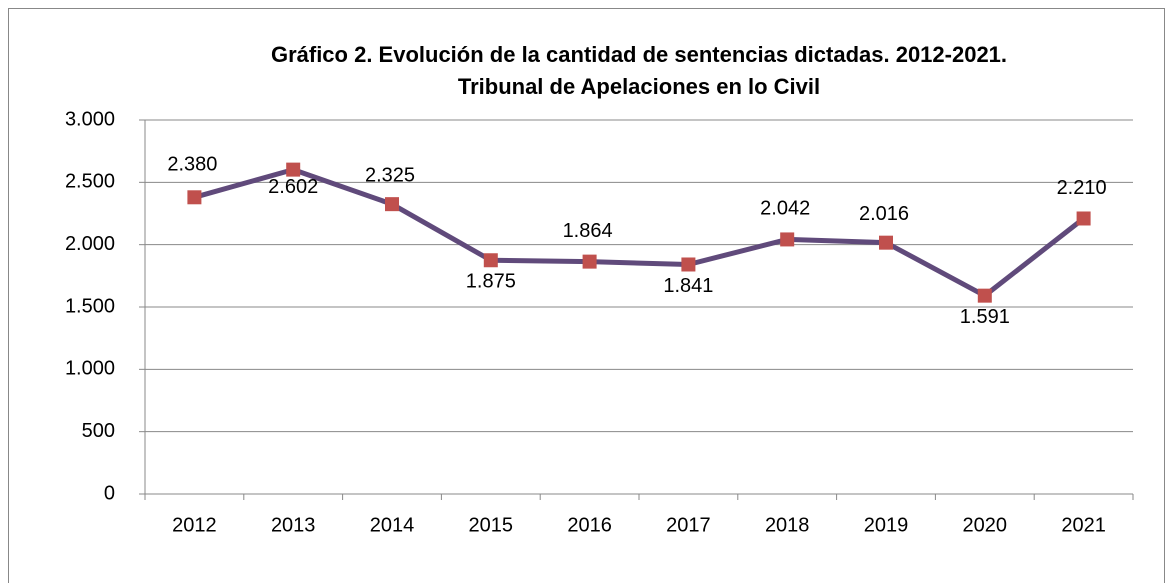 This screenshot has height=583, width=1173. Describe the element at coordinates (785, 209) in the screenshot. I see `data-label: 2.042` at that location.